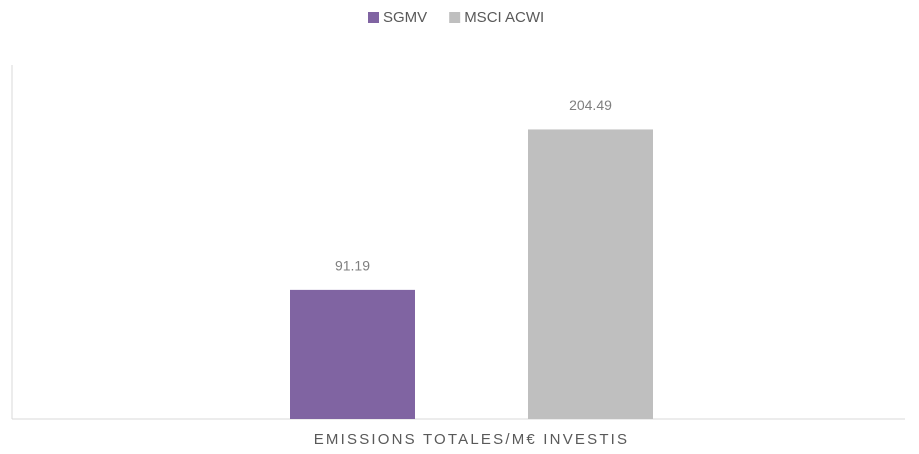  Describe the element at coordinates (405, 17) in the screenshot. I see `legend-label: SGMV` at that location.